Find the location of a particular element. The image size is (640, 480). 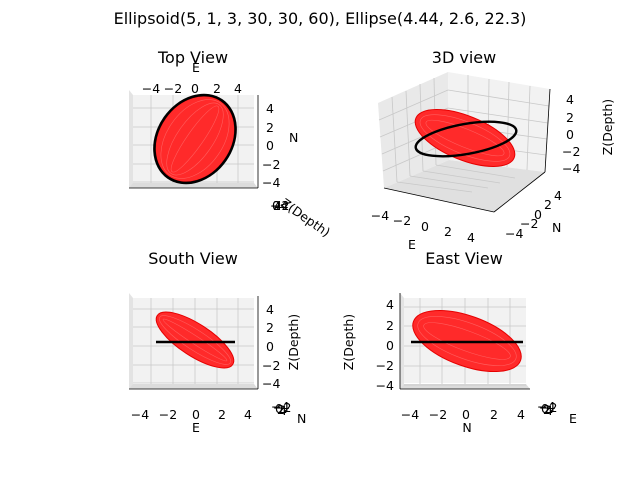

panel-east-view: East View −4 is located at coordinates (459, 342).